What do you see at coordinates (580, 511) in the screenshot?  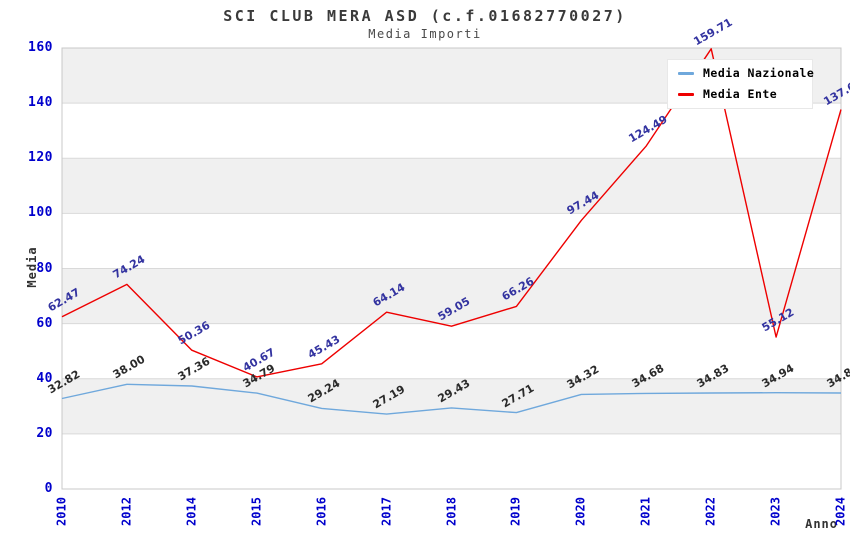 I see `x-tick-label: 2020` at bounding box center [580, 511].